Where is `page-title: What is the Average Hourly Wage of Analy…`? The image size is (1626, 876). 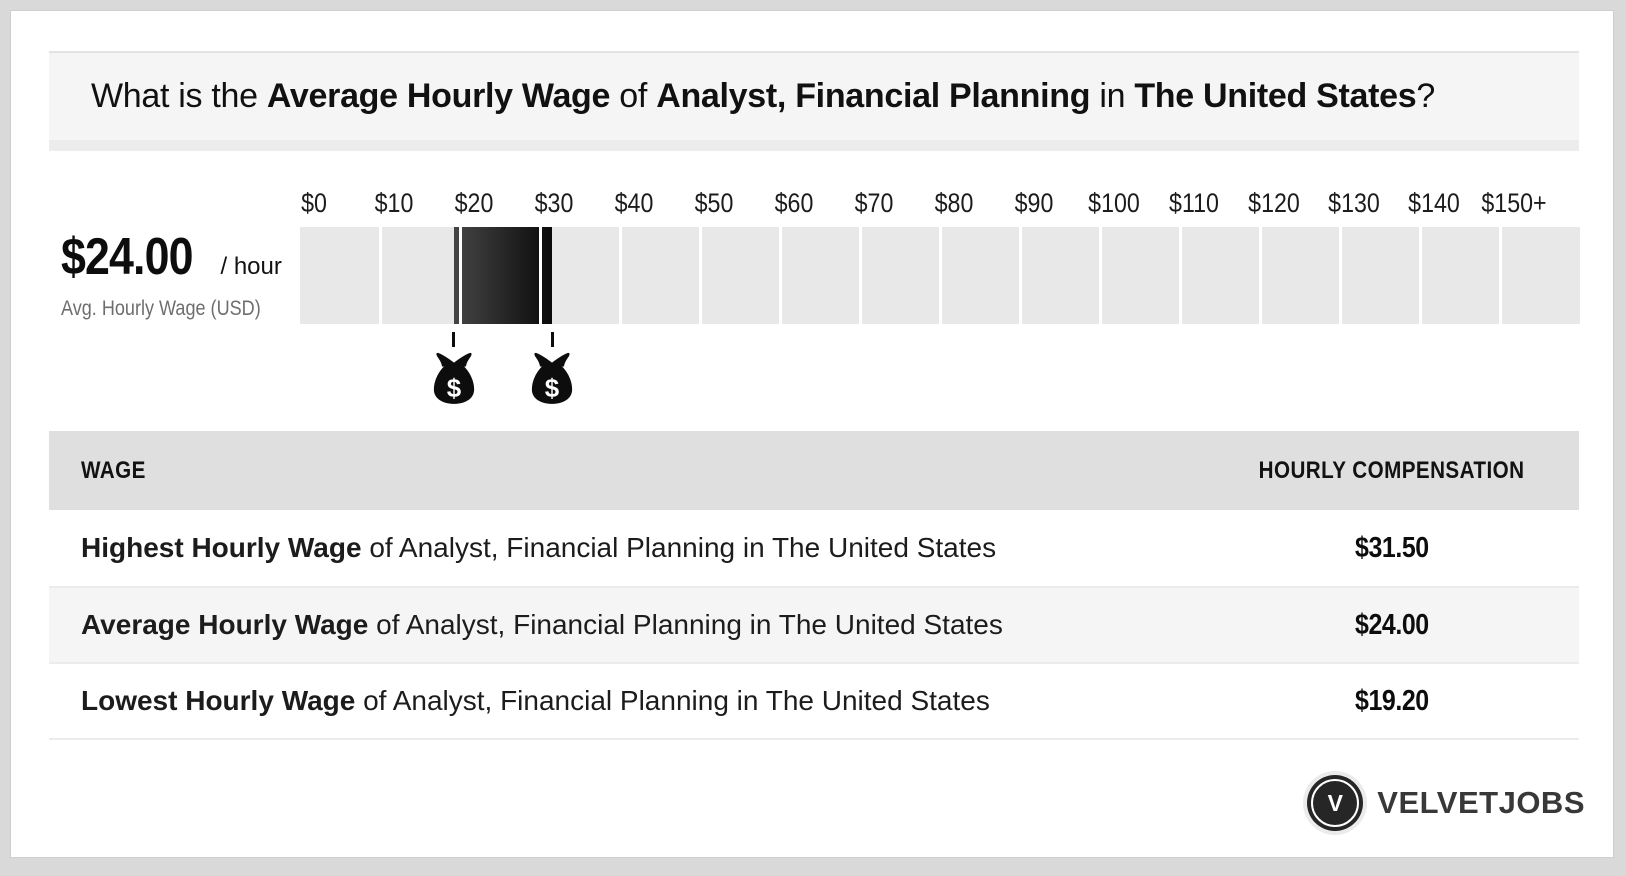
page-title: What is the Average Hourly Wage of Analy… is located at coordinates (763, 96).